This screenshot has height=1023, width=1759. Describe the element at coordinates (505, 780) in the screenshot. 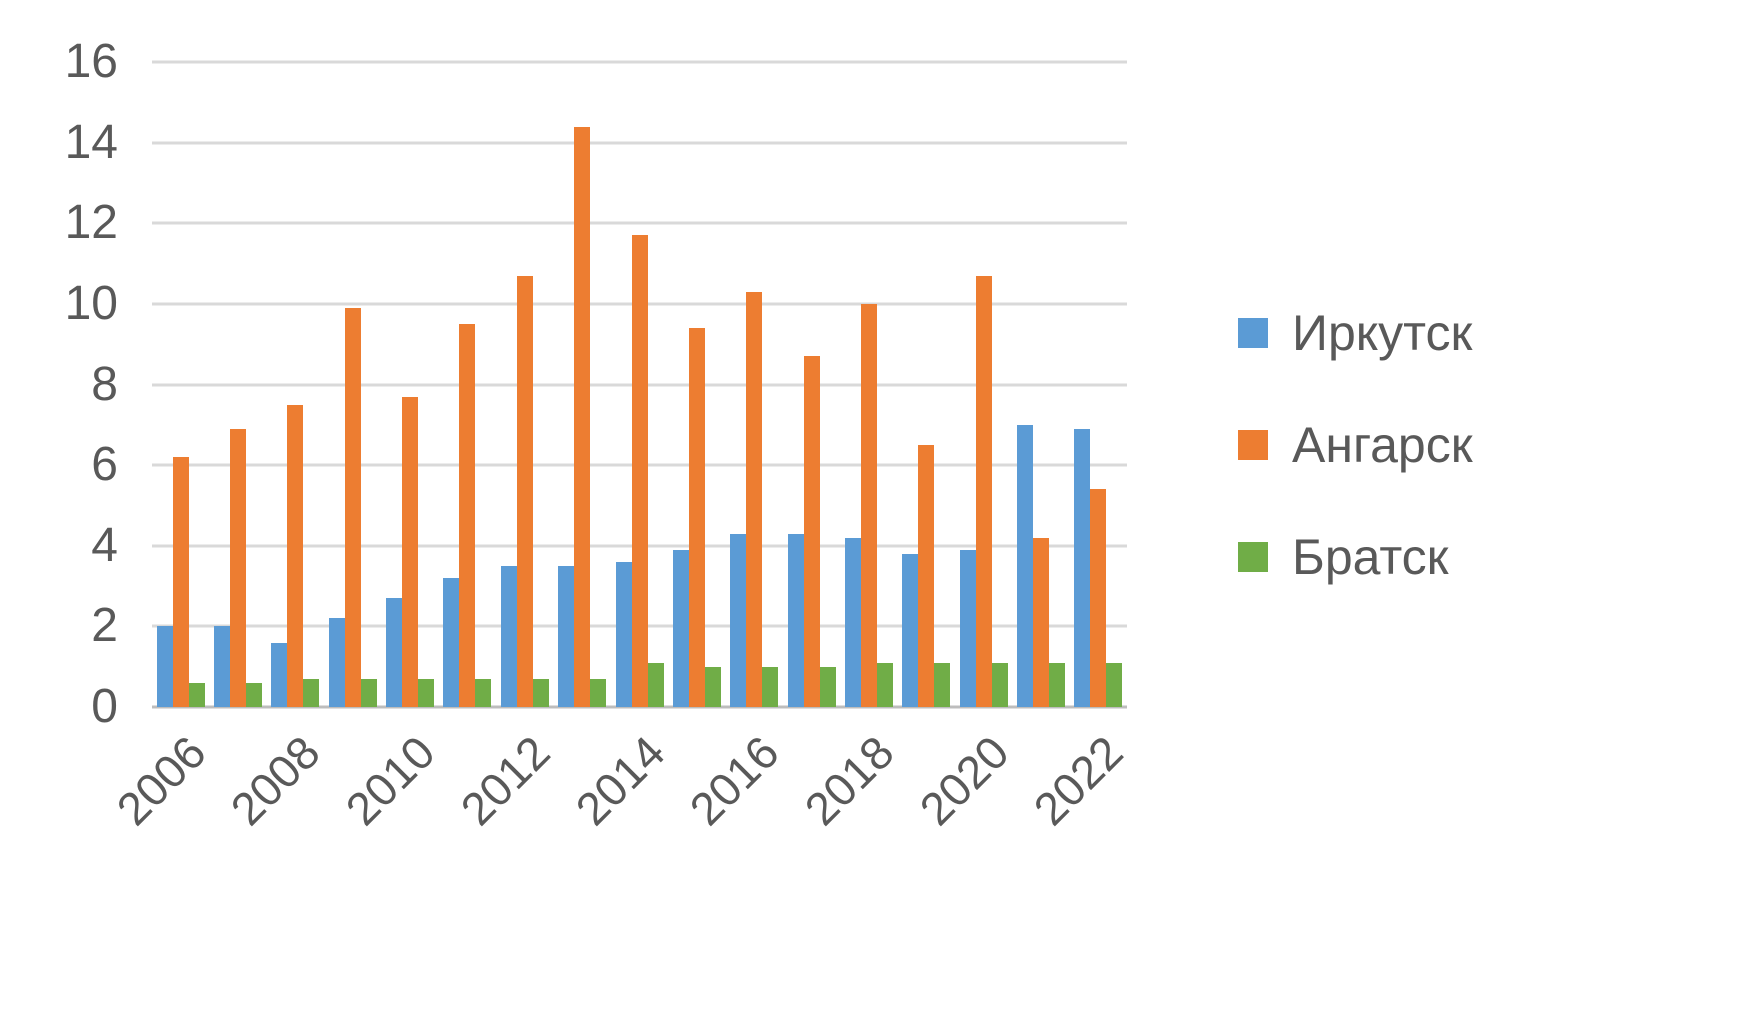

I see `x-tick-label: 2012` at that location.